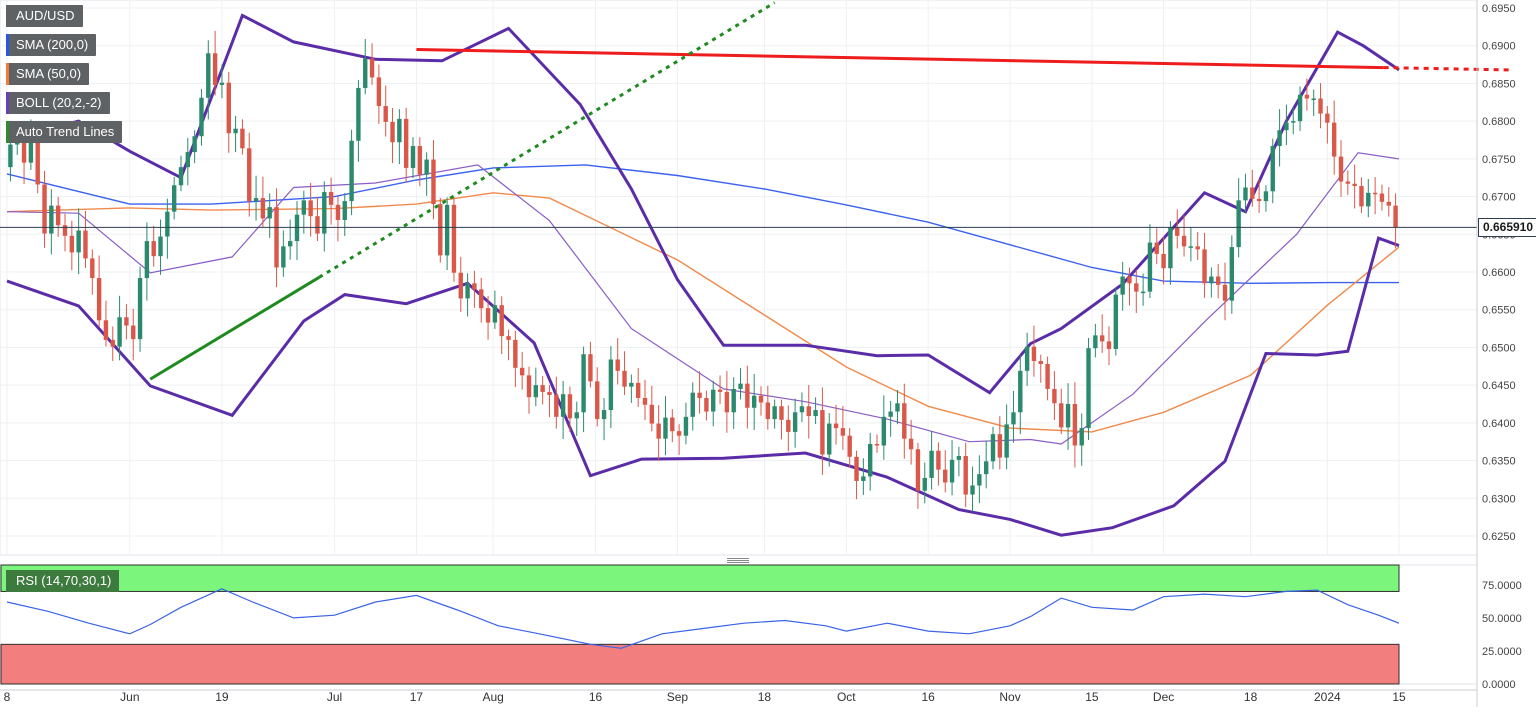  What do you see at coordinates (51, 45) in the screenshot?
I see `legend-item: SMA (200,0)` at bounding box center [51, 45].